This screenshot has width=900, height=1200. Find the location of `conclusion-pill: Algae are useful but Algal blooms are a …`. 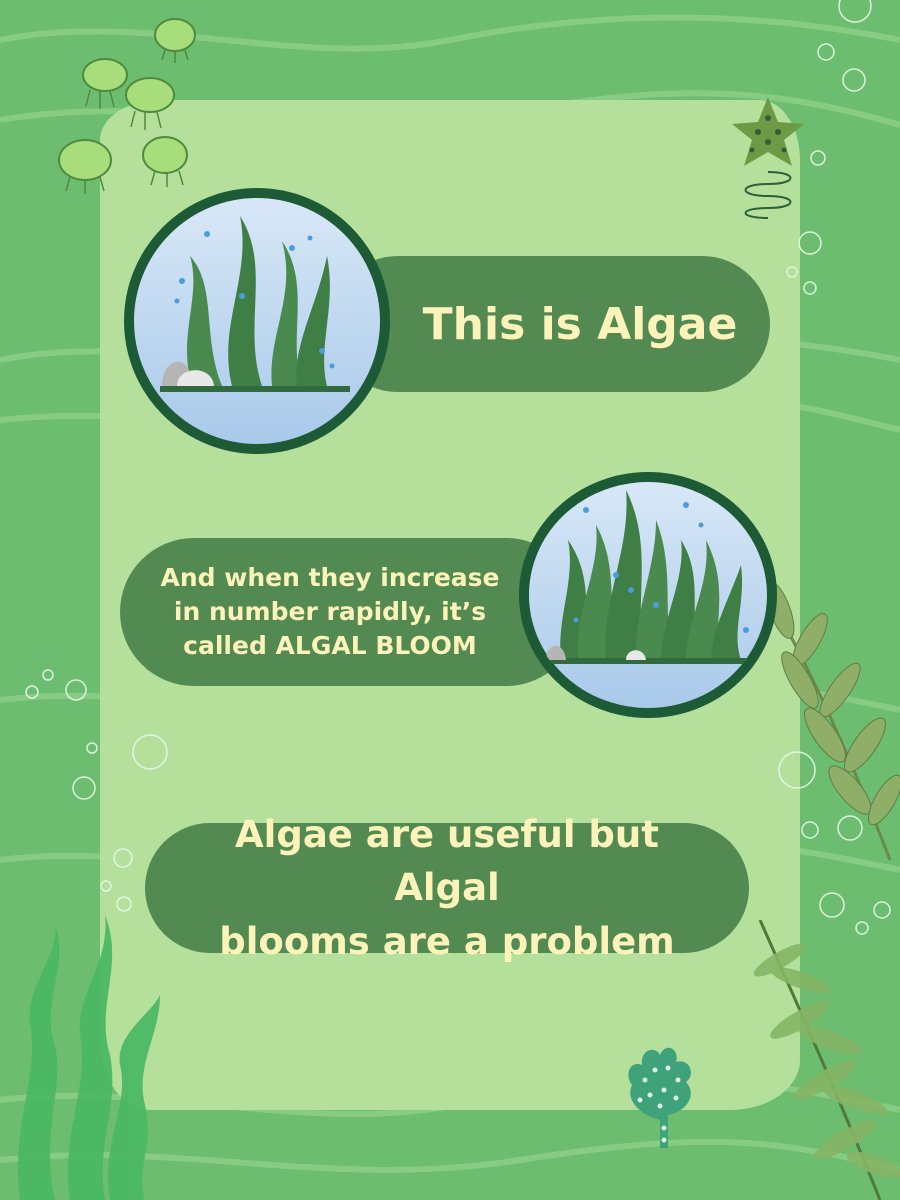

conclusion-pill: Algae are useful but Algal blooms are a … is located at coordinates (447, 888).